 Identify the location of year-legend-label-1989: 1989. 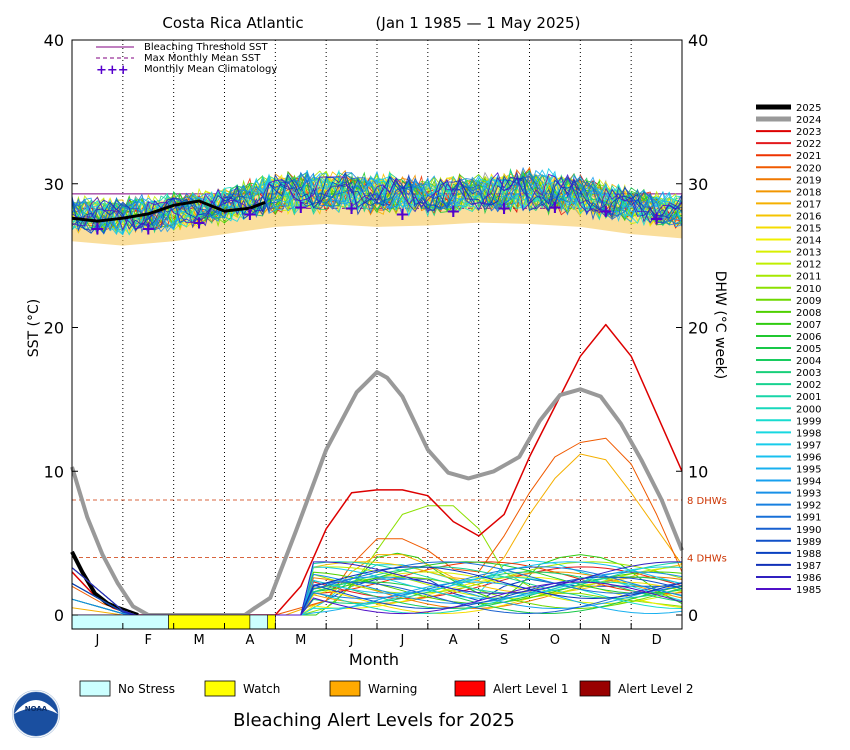
(808, 542).